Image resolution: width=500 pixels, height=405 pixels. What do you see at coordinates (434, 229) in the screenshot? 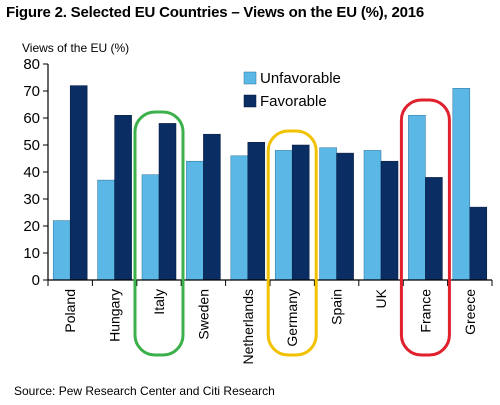
I see `bar-favorable-france` at bounding box center [434, 229].